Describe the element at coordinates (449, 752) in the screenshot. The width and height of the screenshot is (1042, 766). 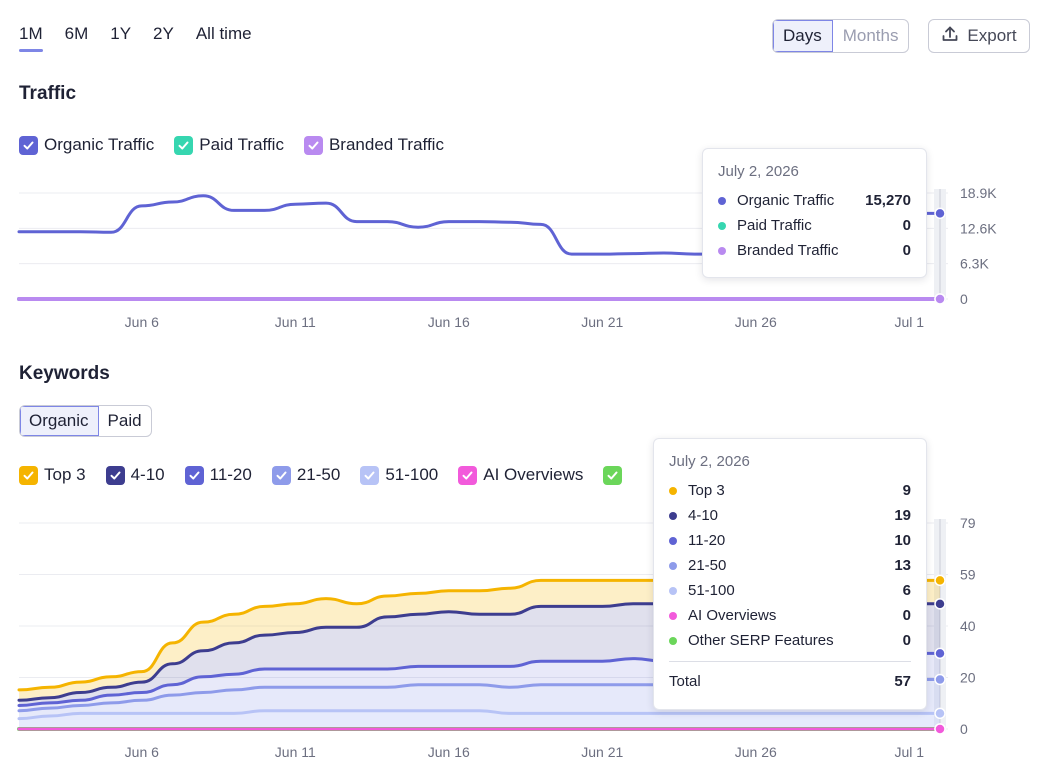
I see `keywords-x-tick-label: Jun 16` at that location.